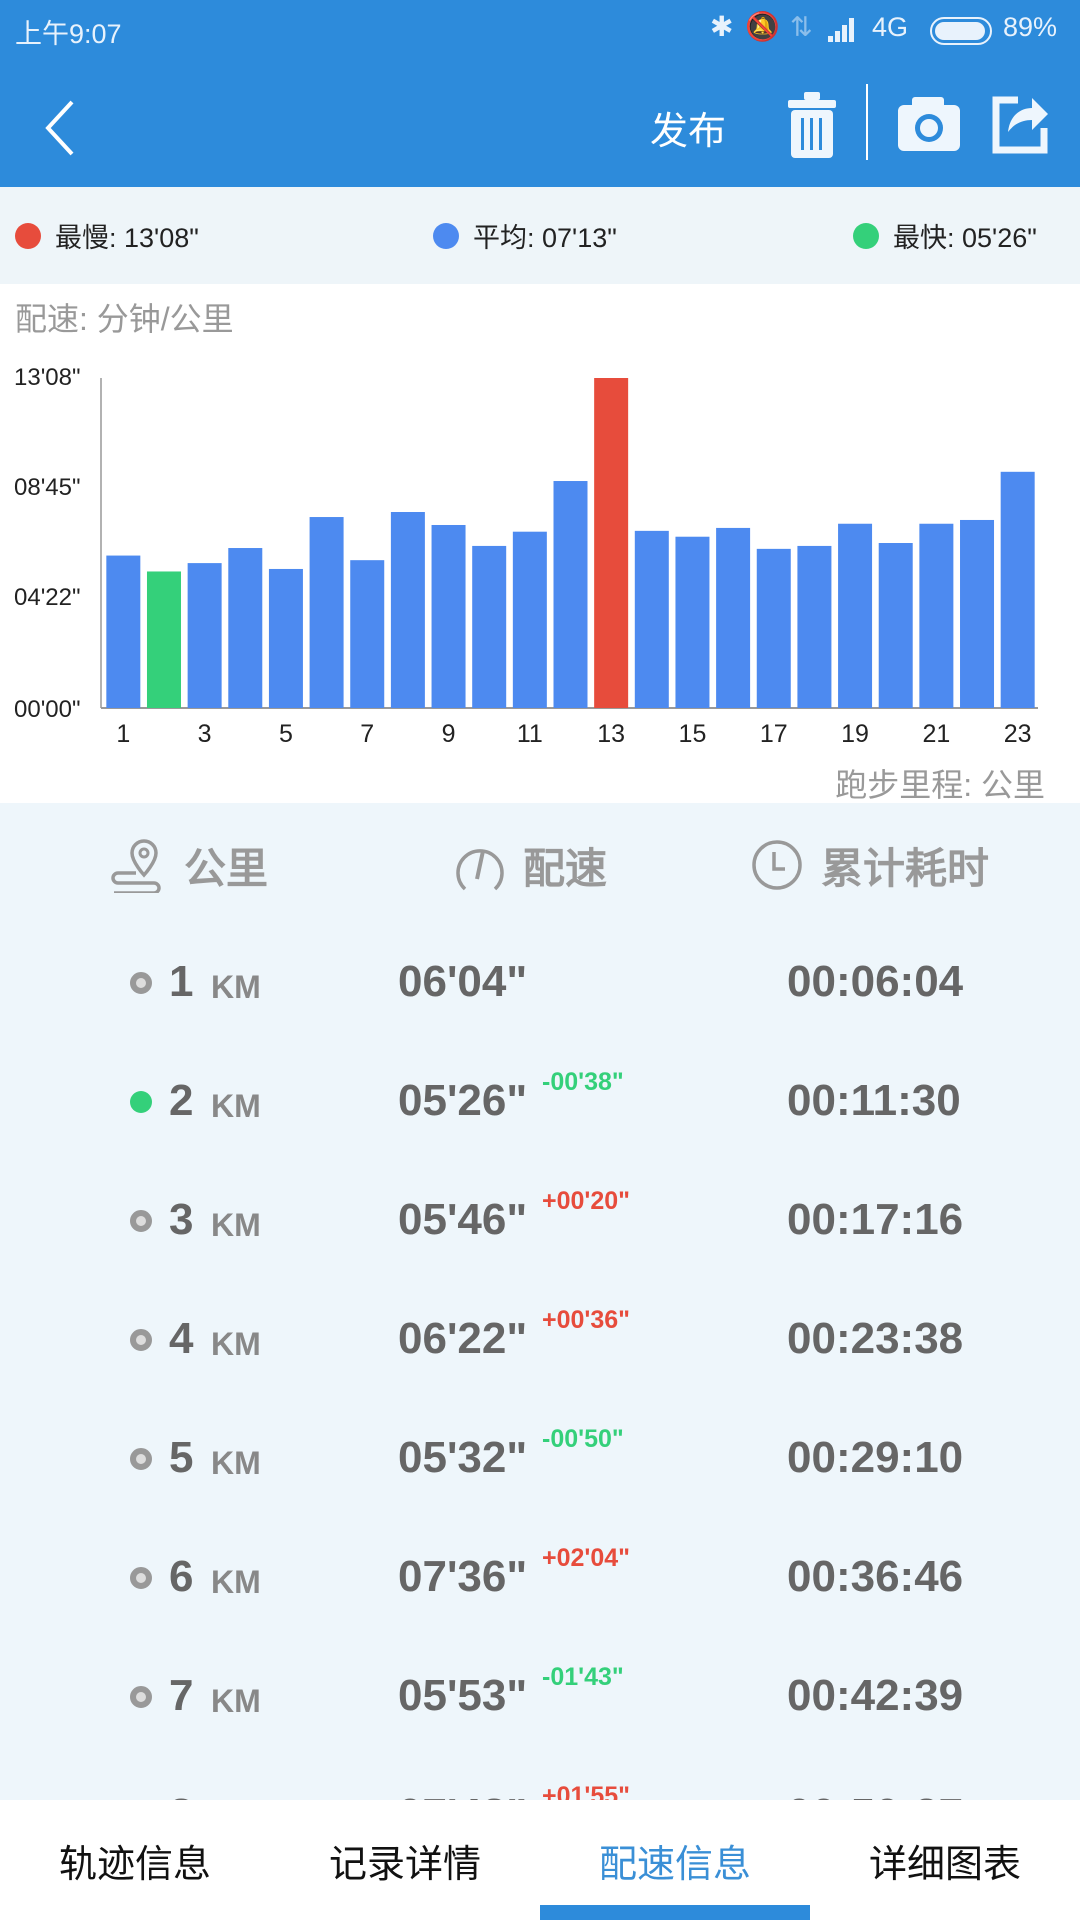  What do you see at coordinates (936, 734) in the screenshot?
I see `x-tick-label: 21` at bounding box center [936, 734].